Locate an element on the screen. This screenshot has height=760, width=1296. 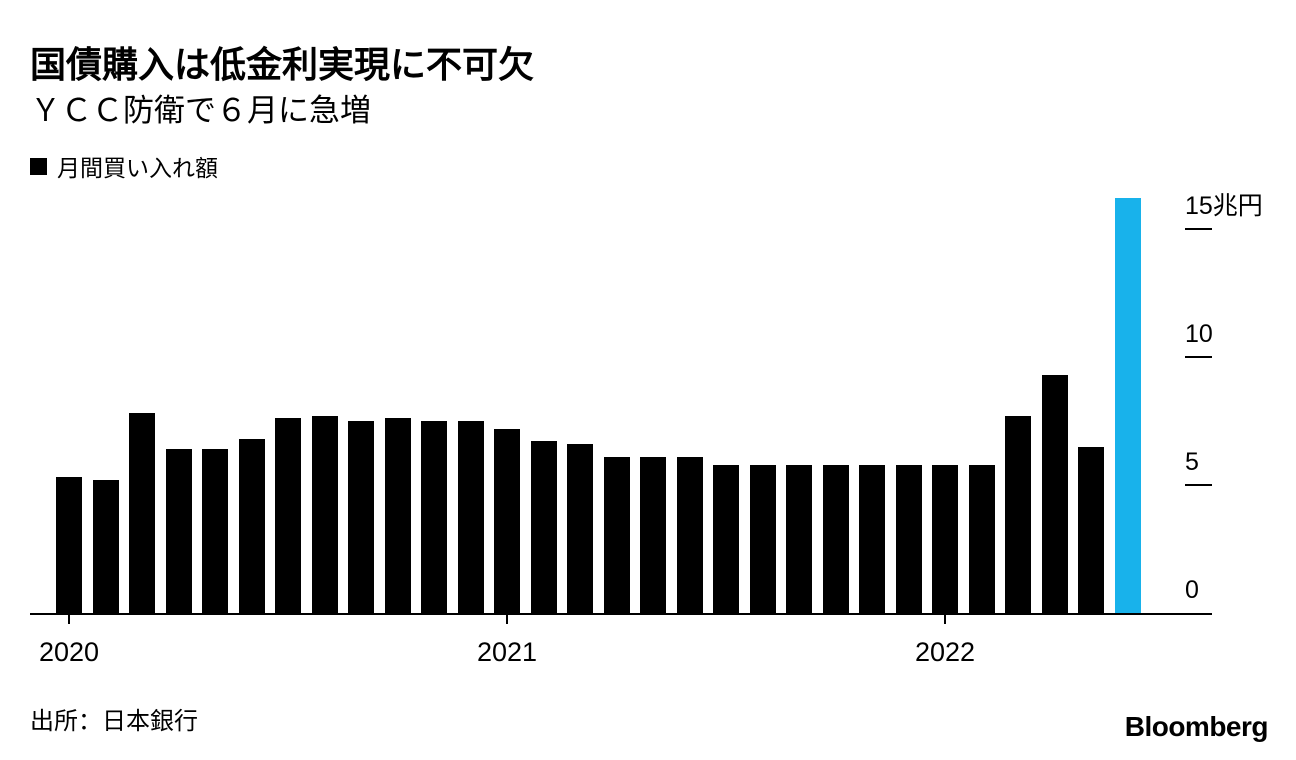
x-axis-line is located at coordinates (621, 614).